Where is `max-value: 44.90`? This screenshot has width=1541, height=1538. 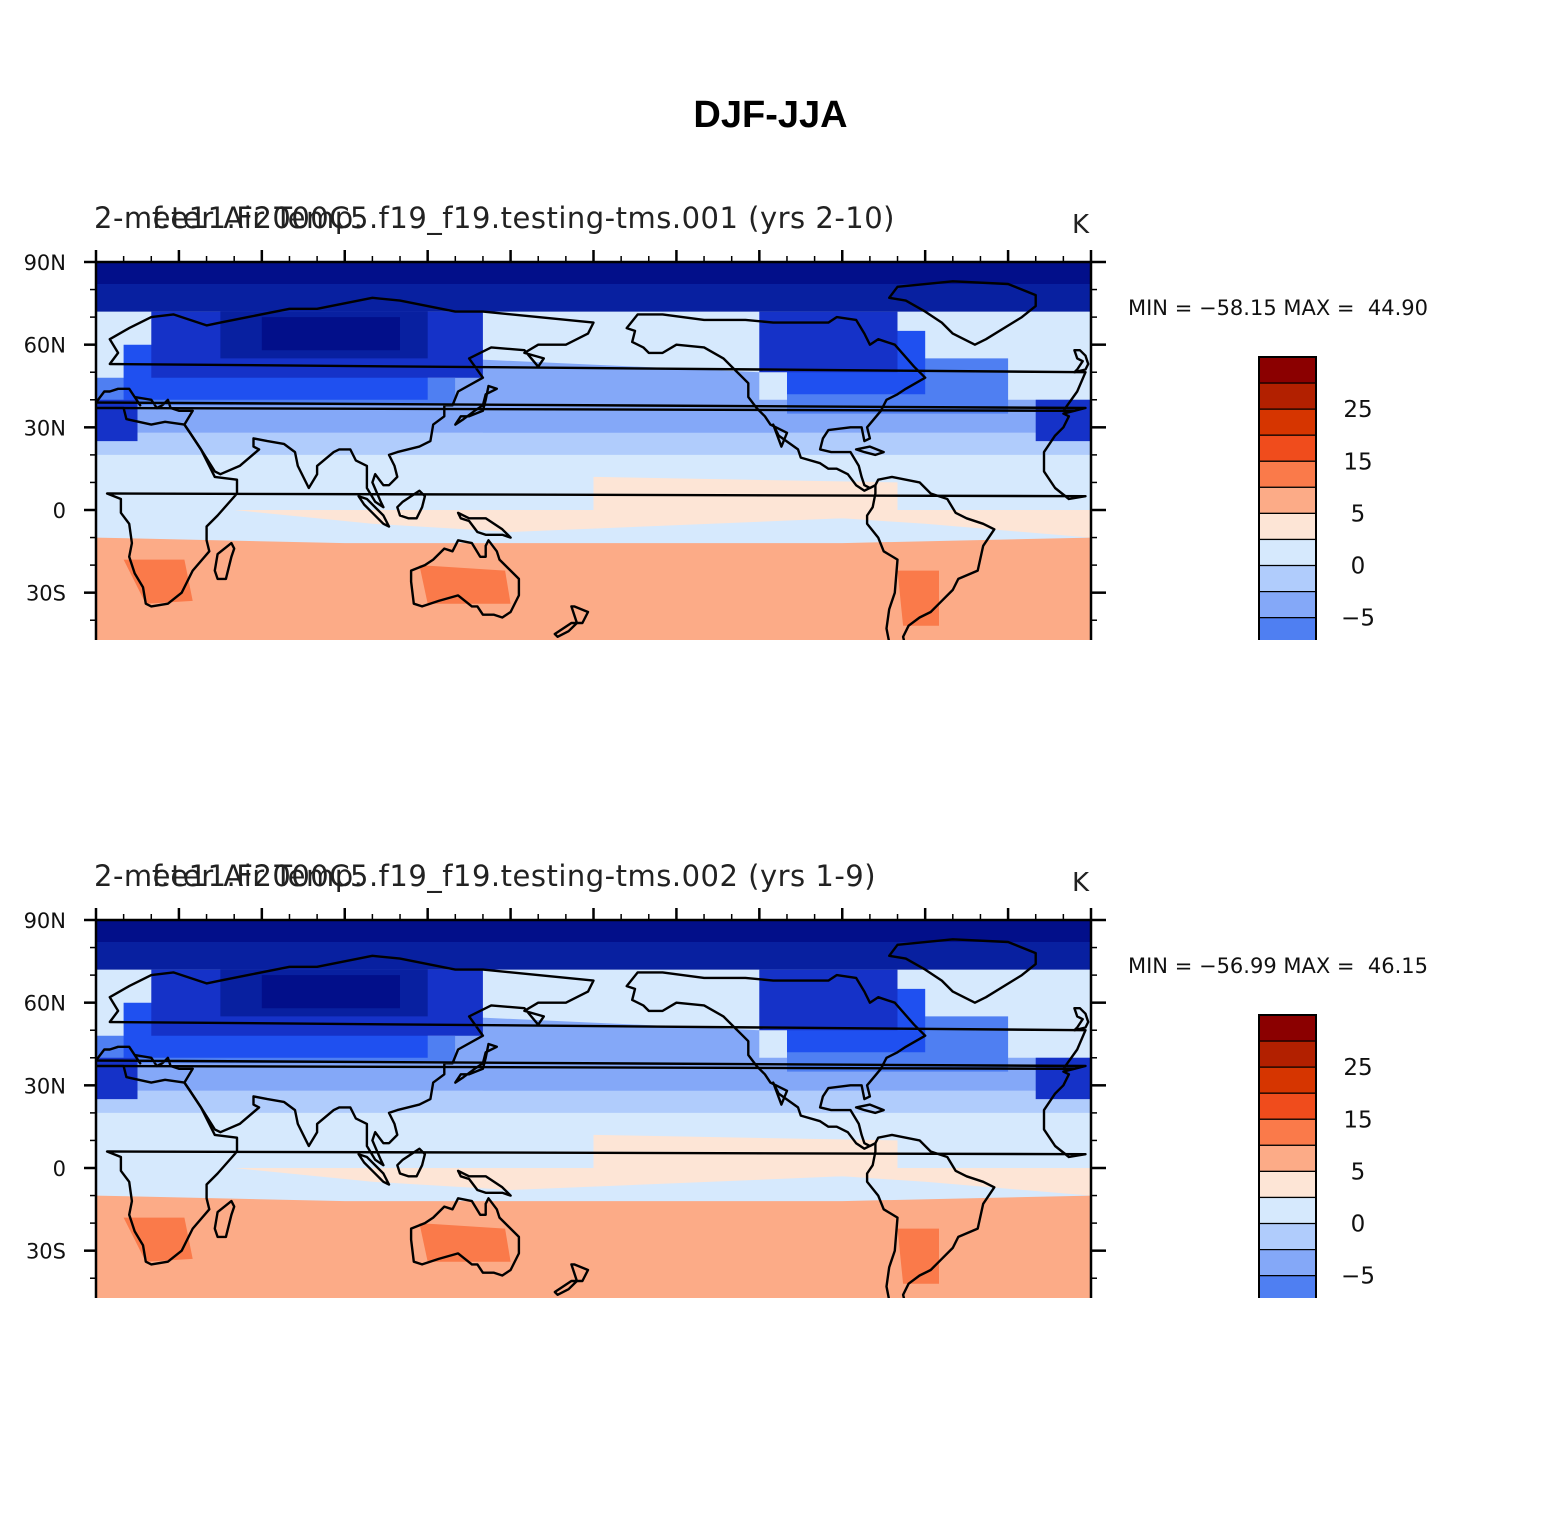
max-value: 44.90 is located at coordinates (1397, 308).